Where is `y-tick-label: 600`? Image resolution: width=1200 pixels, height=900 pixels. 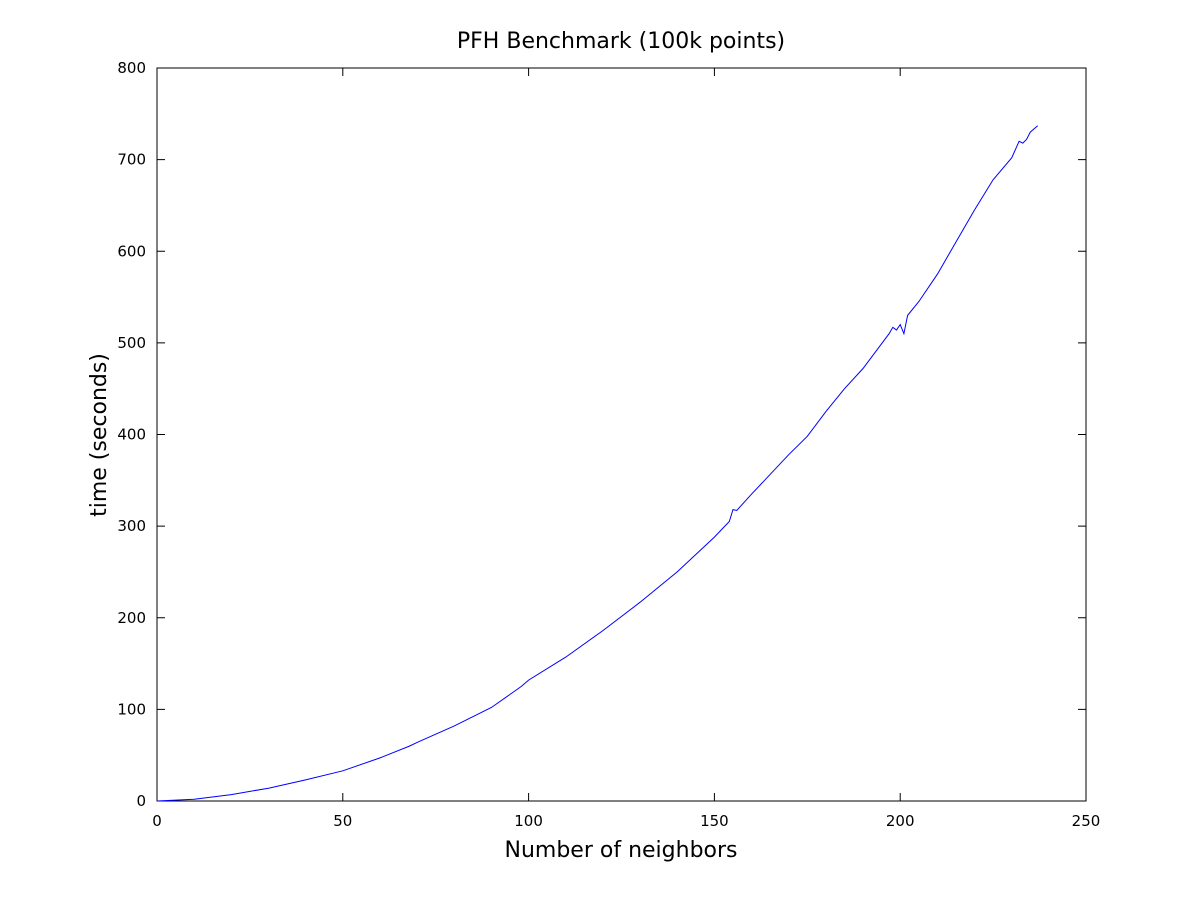
y-tick-label: 600 is located at coordinates (131, 251).